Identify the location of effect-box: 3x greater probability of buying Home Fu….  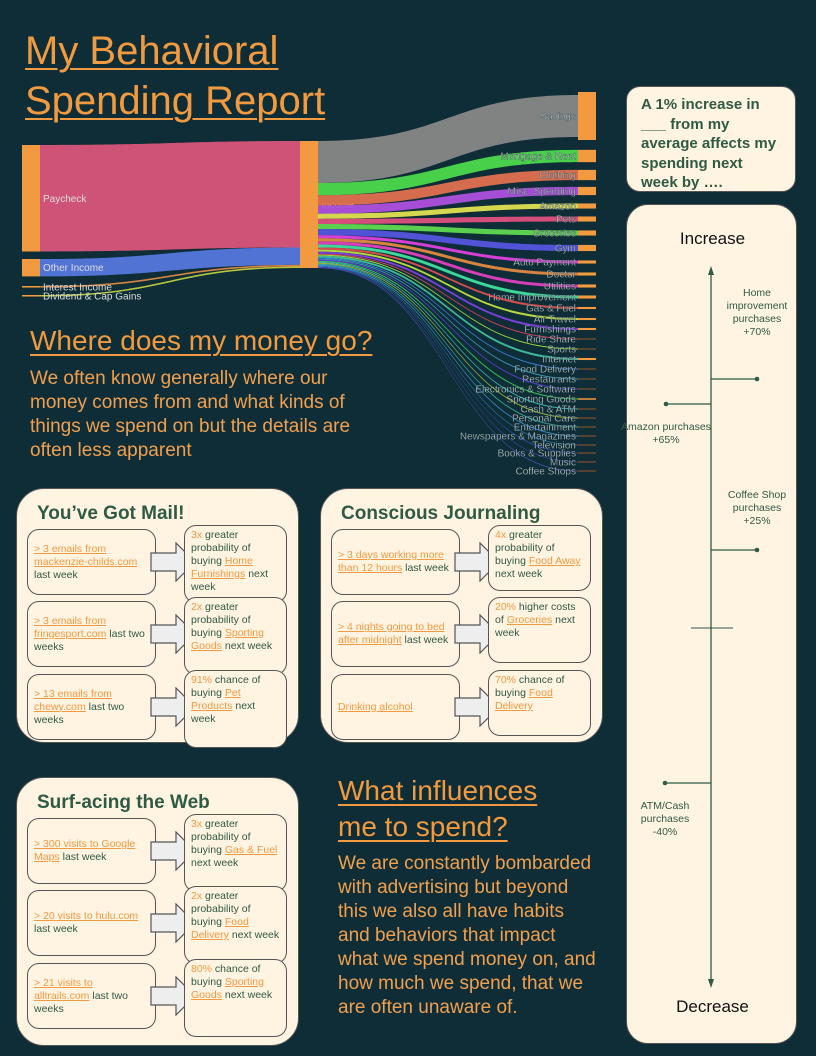
(235, 564).